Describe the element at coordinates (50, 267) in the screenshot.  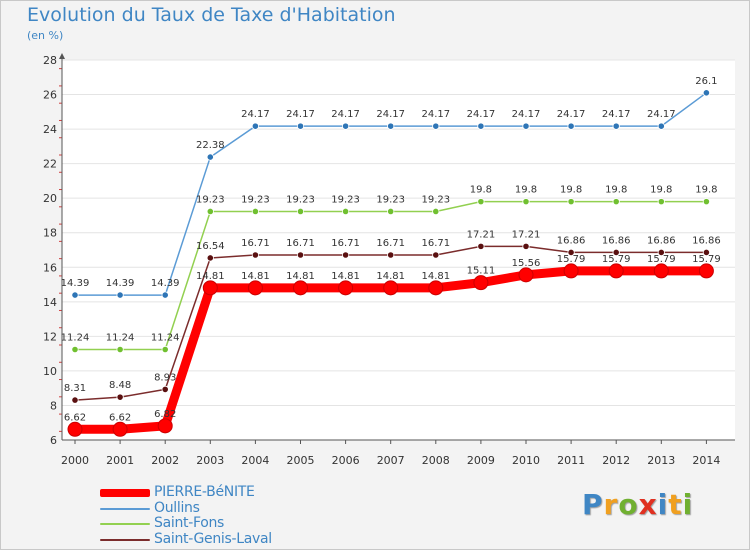
I see `y-tick-label: 16` at that location.